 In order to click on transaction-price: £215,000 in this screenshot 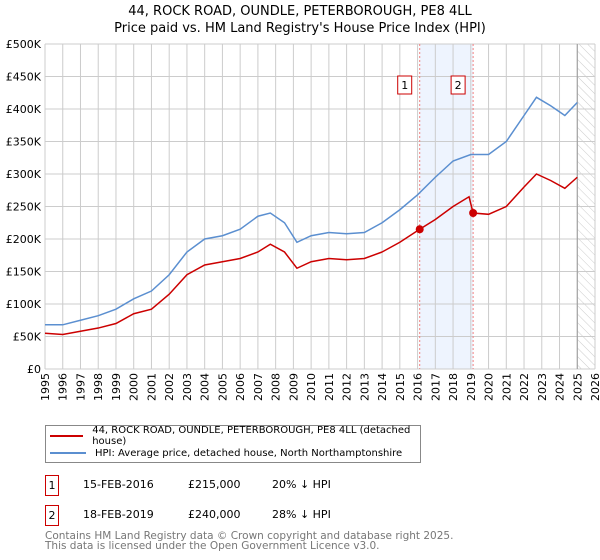, I will do `click(214, 484)`.